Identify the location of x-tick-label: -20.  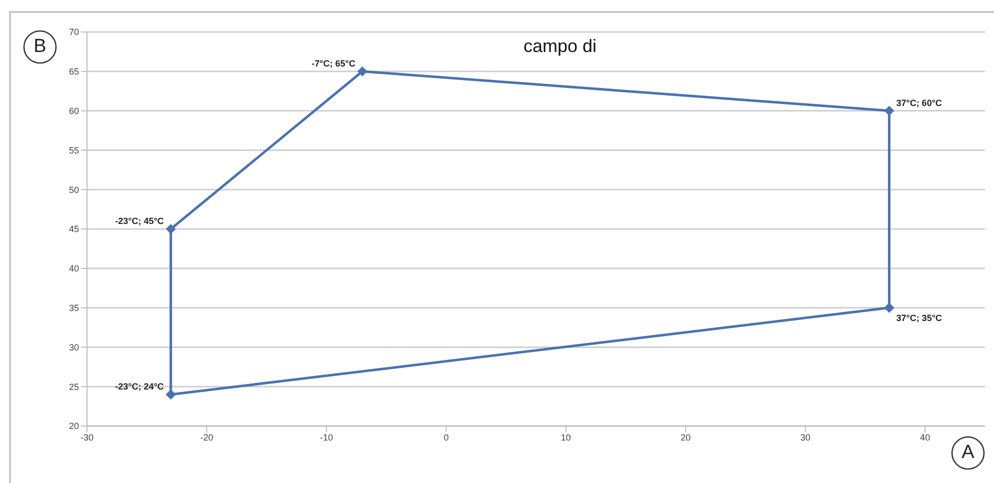
(207, 437).